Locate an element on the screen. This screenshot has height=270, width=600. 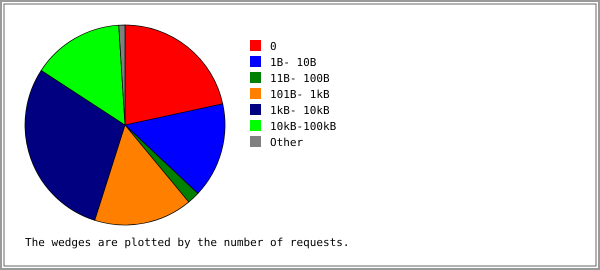
legend-label: 1kB- 10kB is located at coordinates (300, 110).